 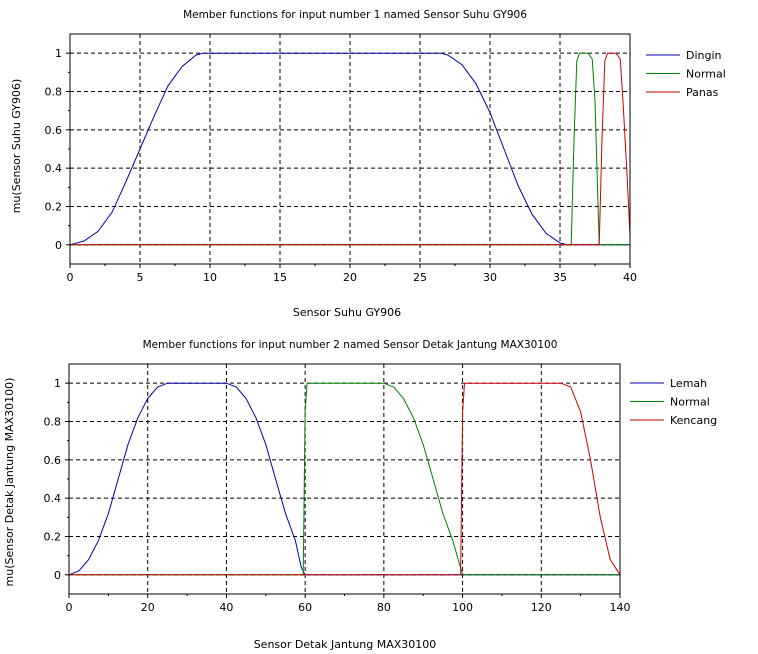 I want to click on chart-1-x-axis-label: Sensor Suhu GY906, so click(x=347, y=312).